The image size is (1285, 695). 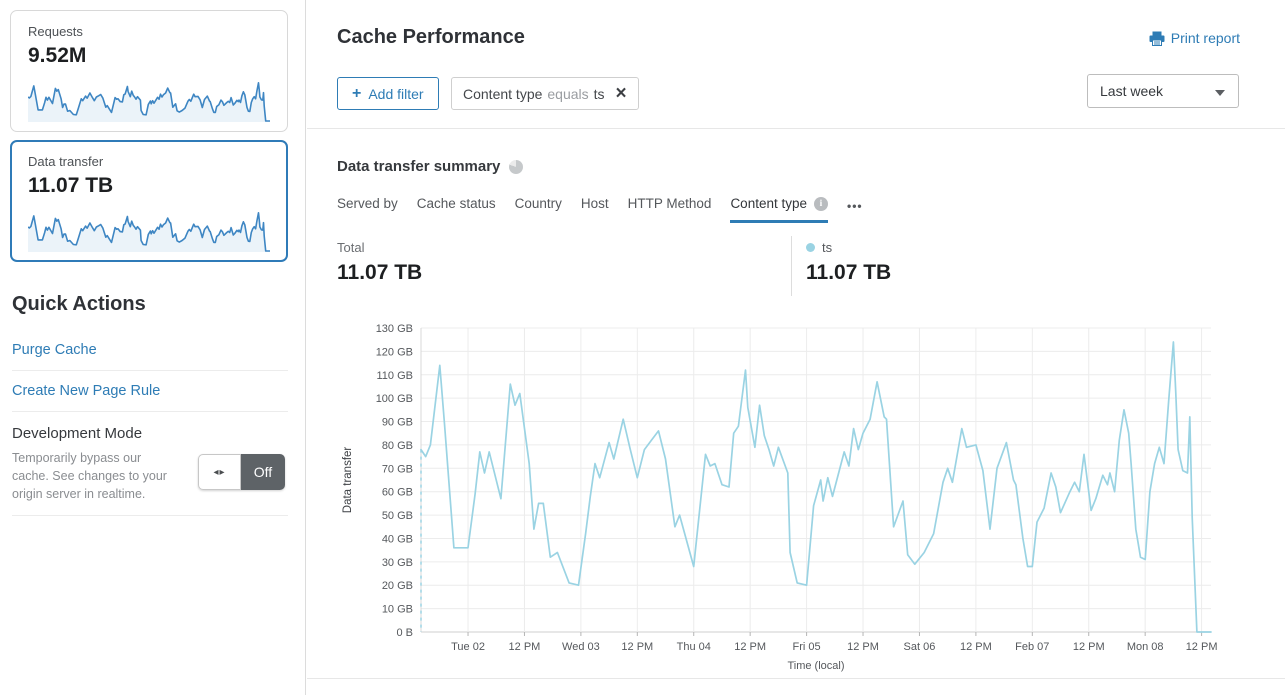 What do you see at coordinates (397, 493) in the screenshot?
I see `svg-text: 60 GB` at bounding box center [397, 493].